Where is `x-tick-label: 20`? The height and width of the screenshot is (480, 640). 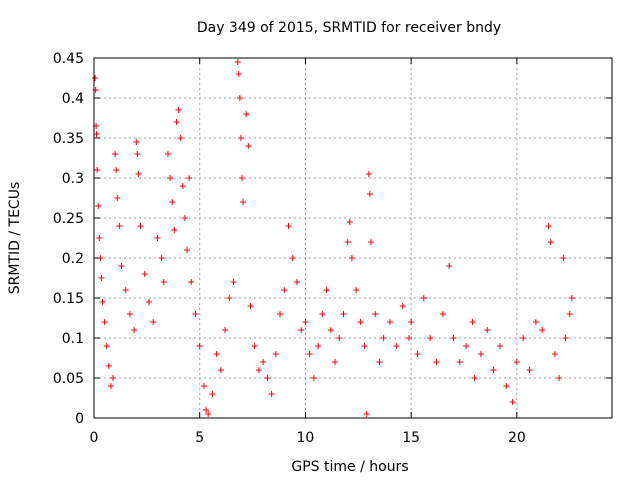
x-tick-label: 20 is located at coordinates (517, 438).